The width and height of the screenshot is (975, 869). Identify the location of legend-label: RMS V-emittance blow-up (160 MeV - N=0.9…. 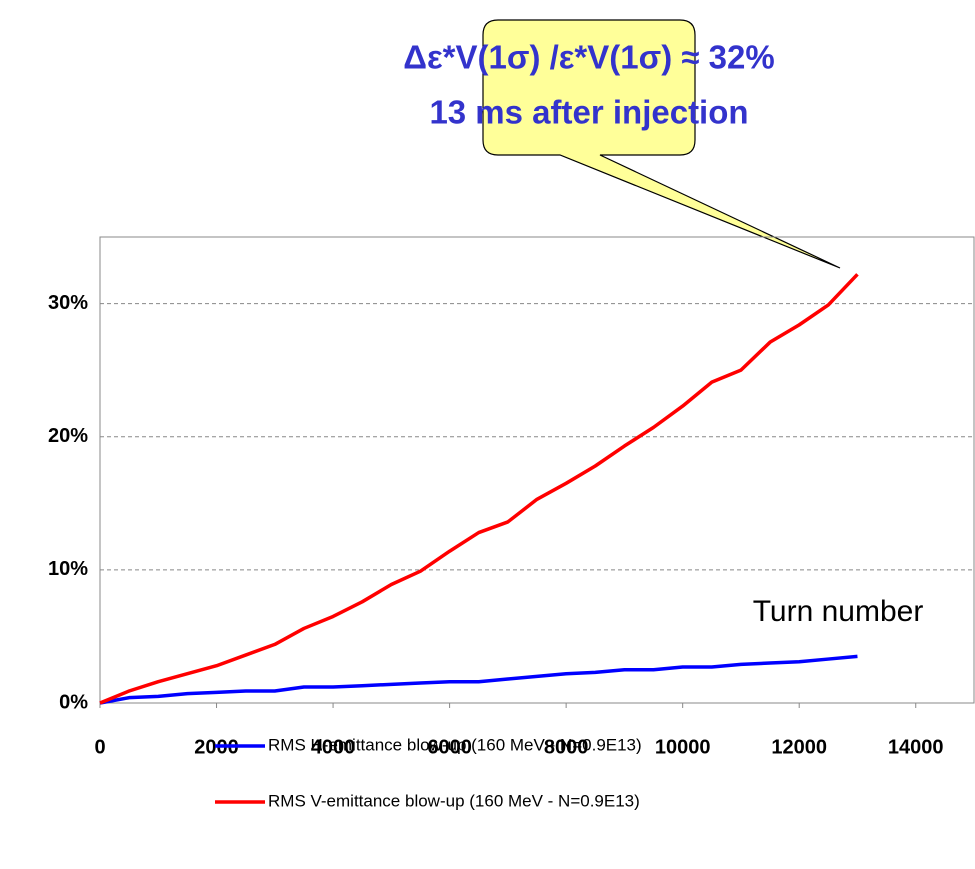
(454, 800).